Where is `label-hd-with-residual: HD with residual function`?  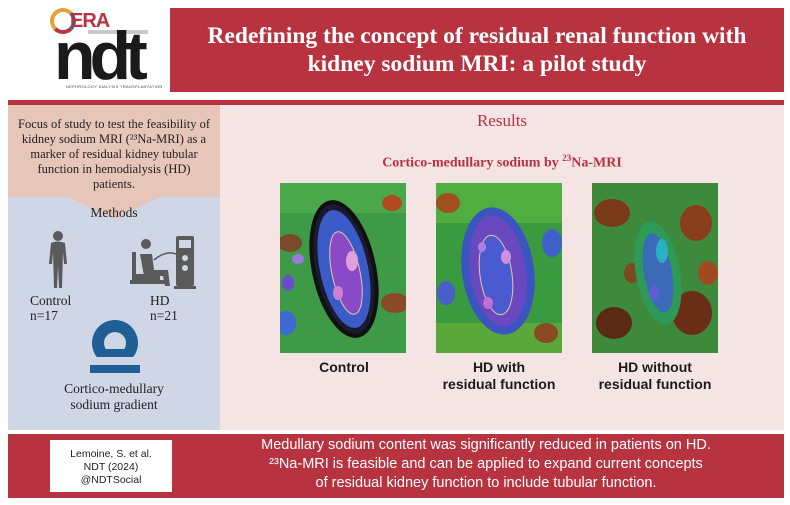 label-hd-with-residual: HD with residual function is located at coordinates (499, 375).